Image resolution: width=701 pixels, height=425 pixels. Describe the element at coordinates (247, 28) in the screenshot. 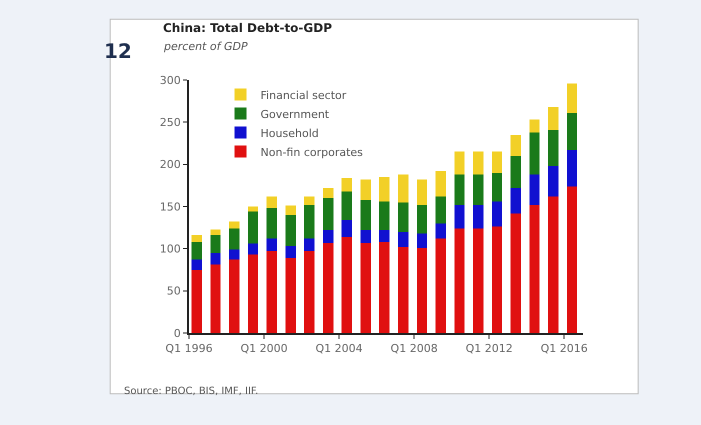

I see `chart-title: China: Total Debt-to-GDP` at that location.